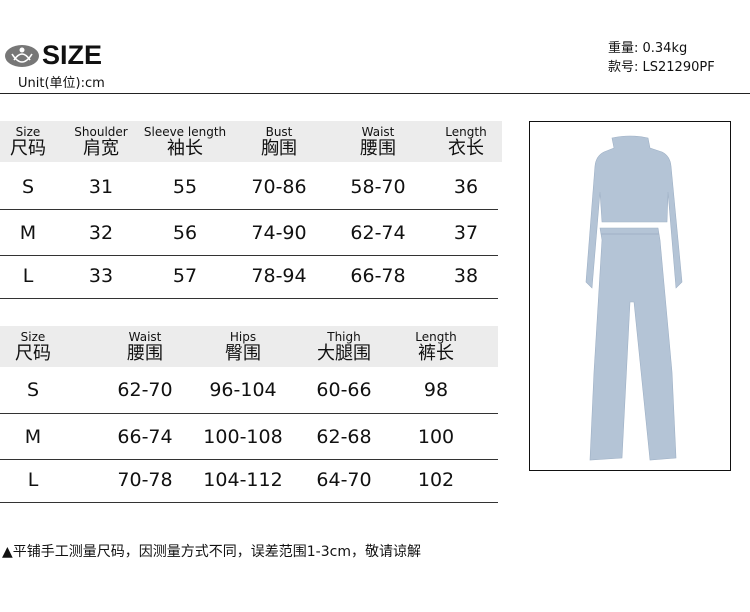 The image size is (750, 612). What do you see at coordinates (145, 437) in the screenshot?
I see `table-cell: 66-74` at bounding box center [145, 437].